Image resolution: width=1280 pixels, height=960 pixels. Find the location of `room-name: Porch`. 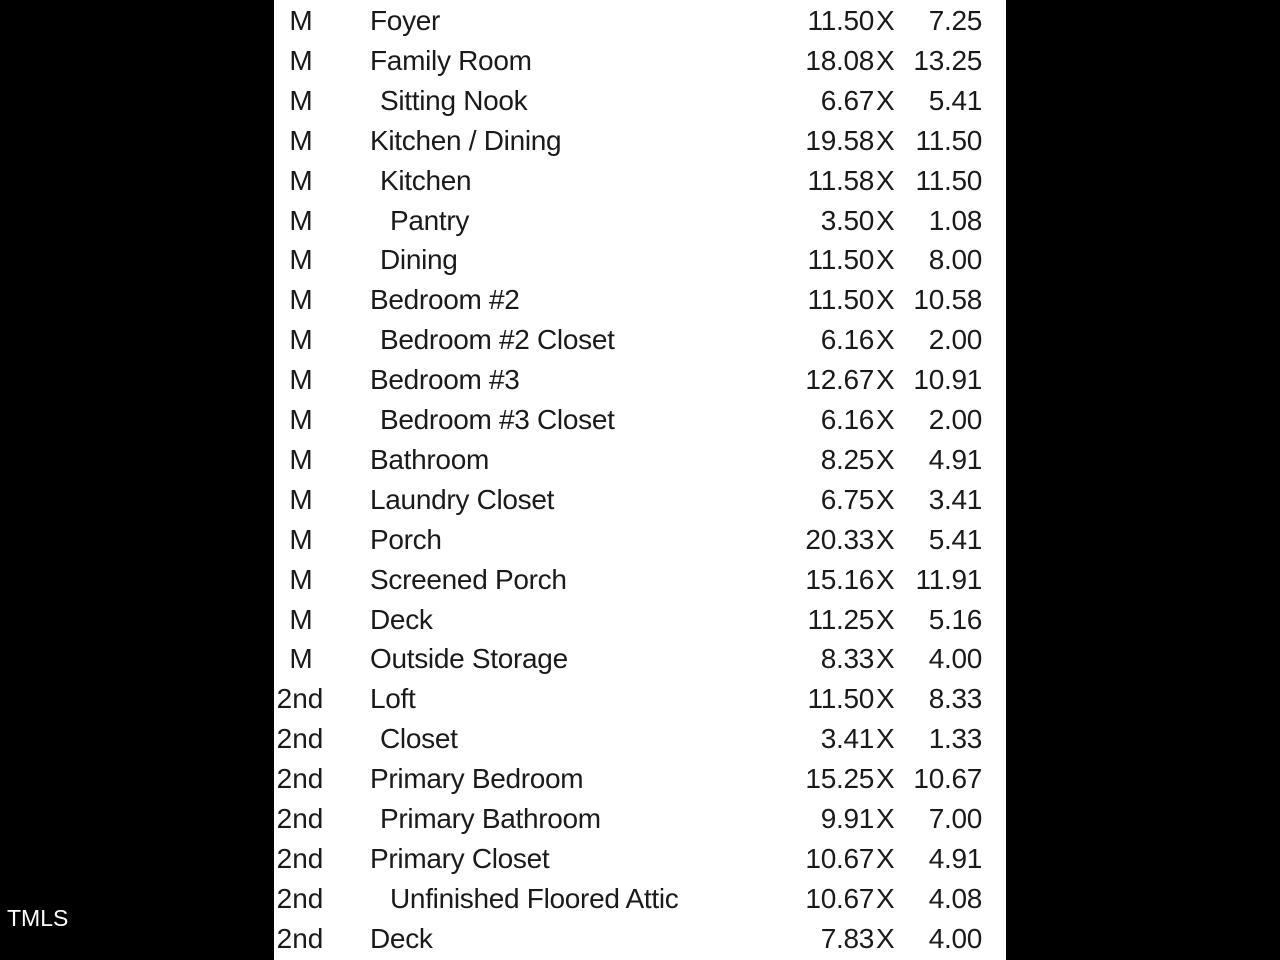

room-name: Porch is located at coordinates (406, 539).